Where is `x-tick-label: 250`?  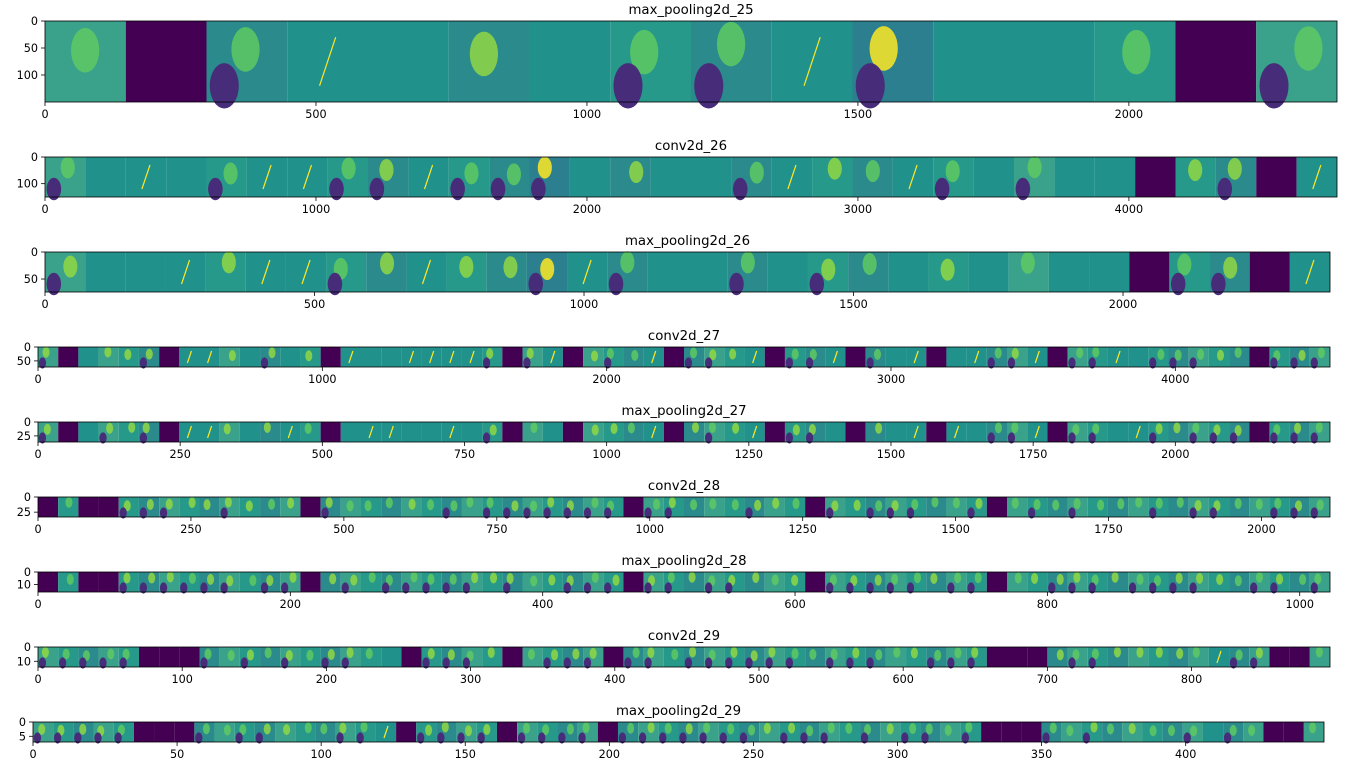
x-tick-label: 250 is located at coordinates (753, 754).